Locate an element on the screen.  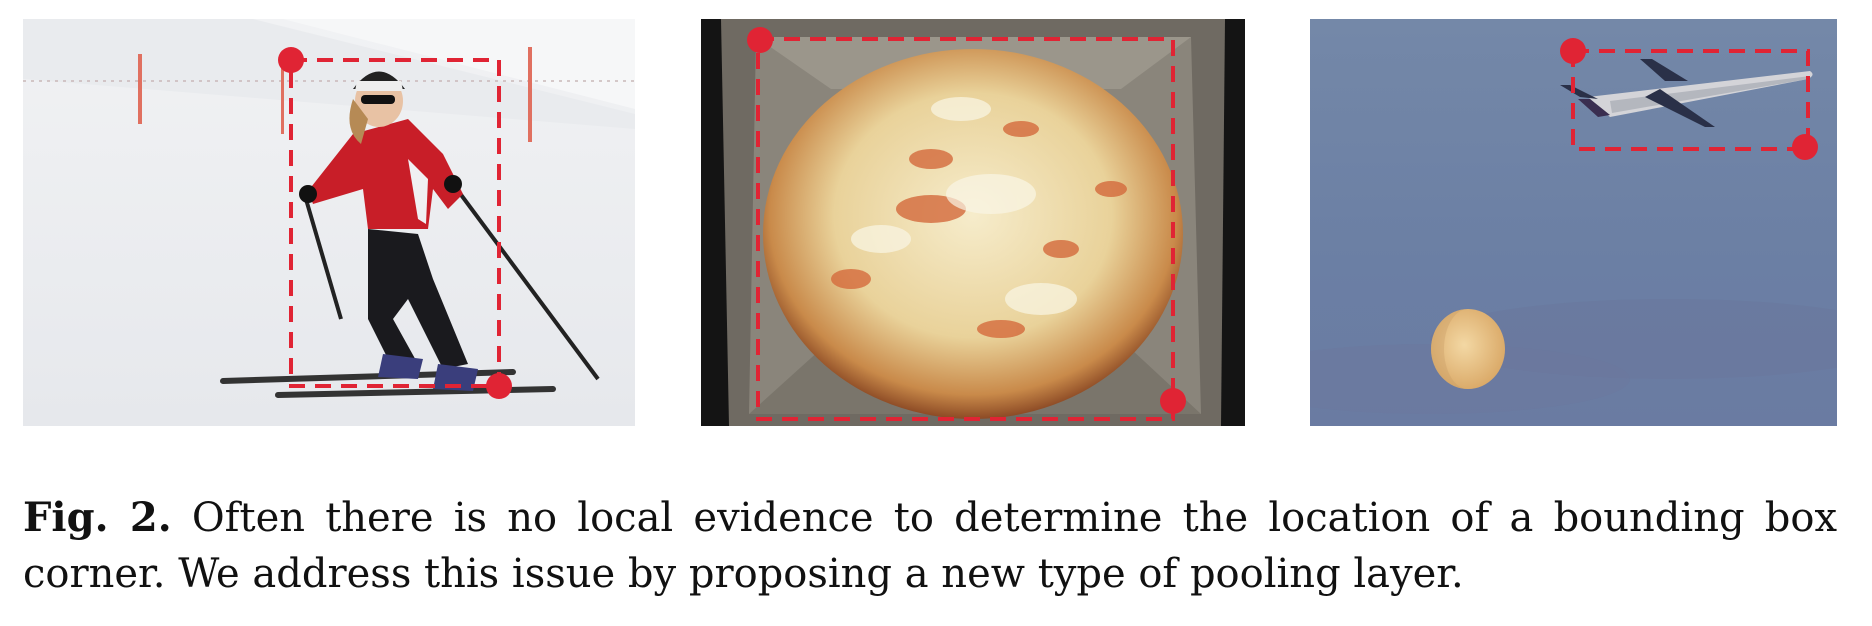
figure-label: Fig. 2. is located at coordinates (97, 517).